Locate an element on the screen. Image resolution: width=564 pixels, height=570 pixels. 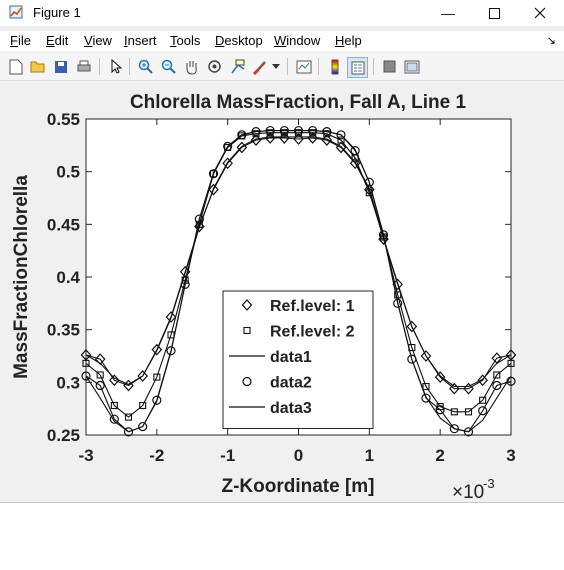
open-folder-icon is located at coordinates (37, 66).